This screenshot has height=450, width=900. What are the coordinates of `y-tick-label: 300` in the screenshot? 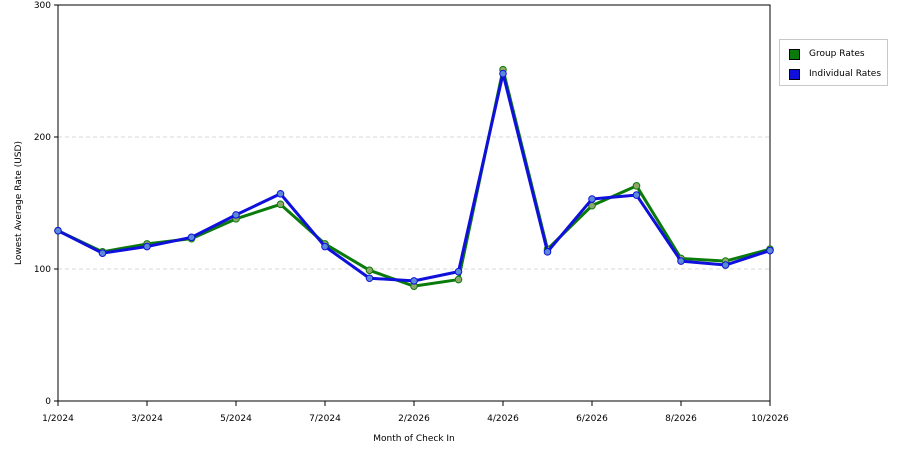 It's located at (42, 6).